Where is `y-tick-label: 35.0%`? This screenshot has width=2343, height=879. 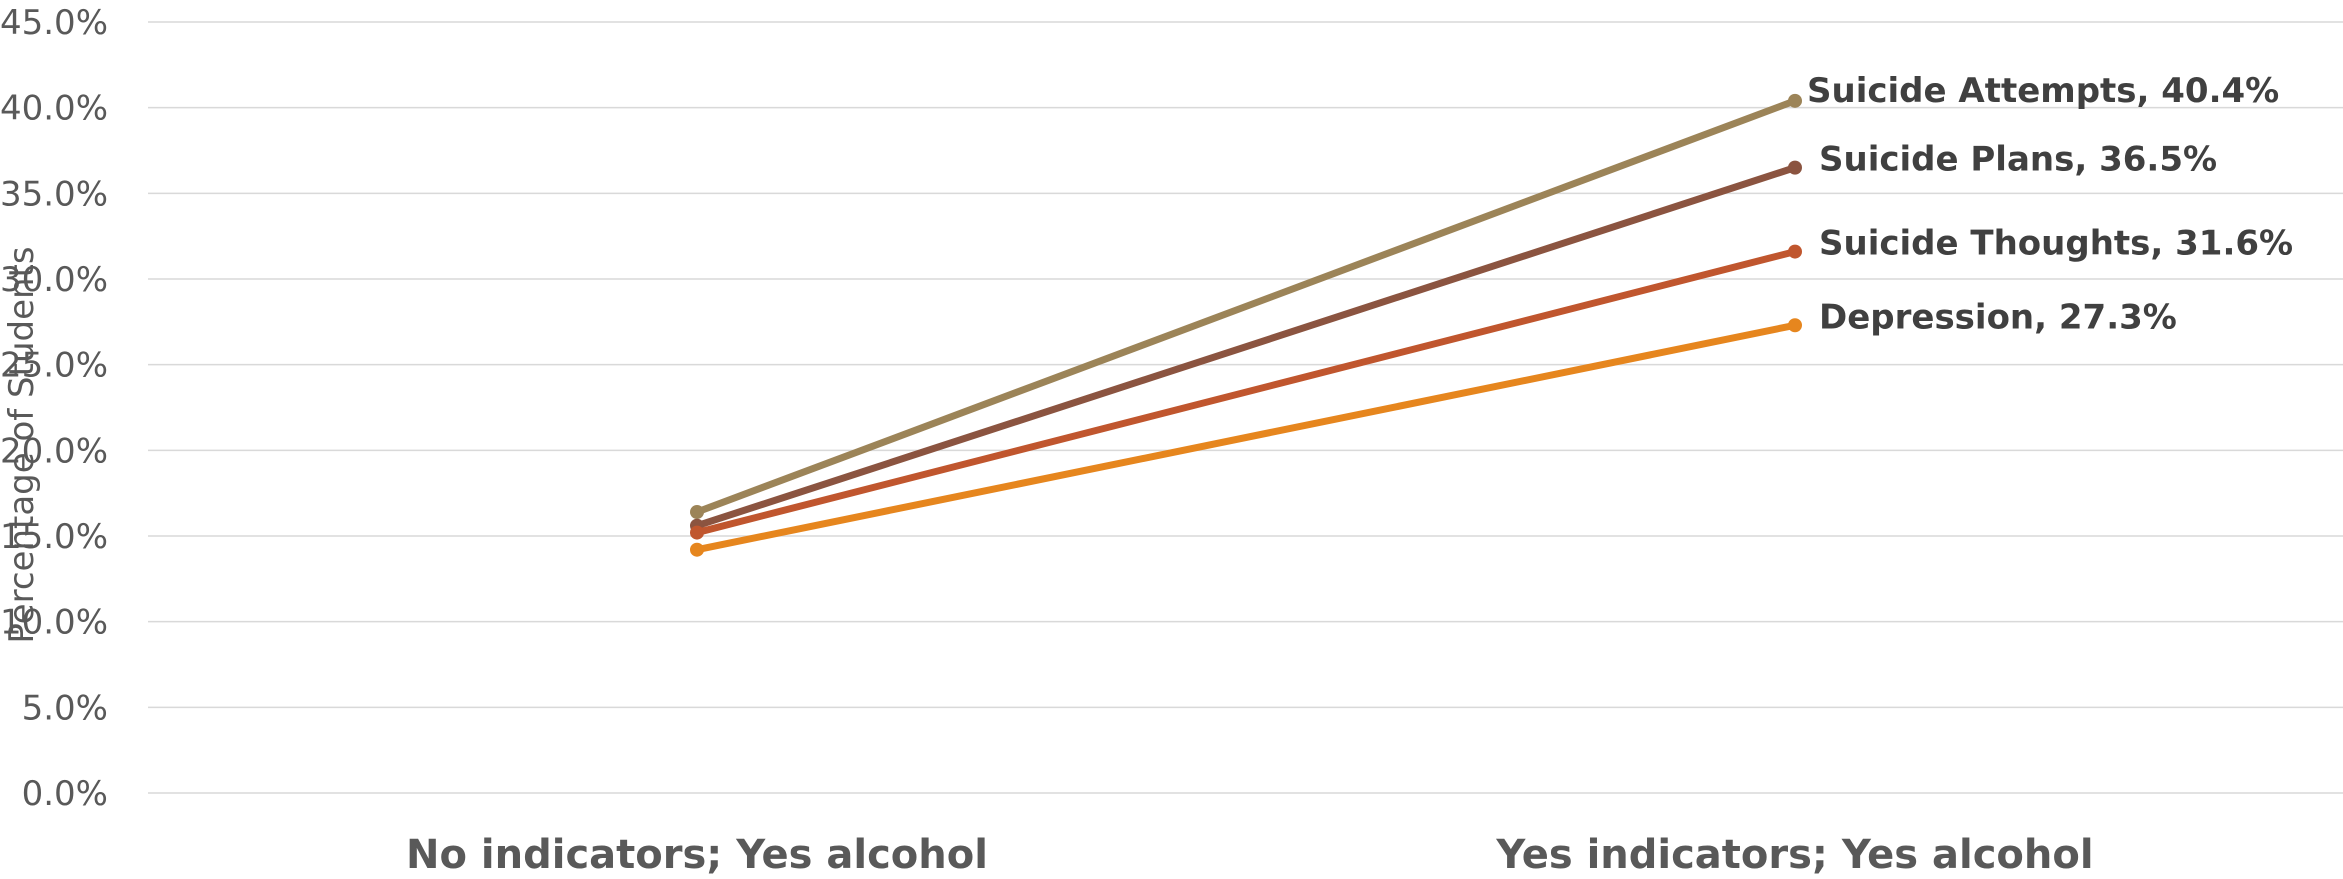 y-tick-label: 35.0% is located at coordinates (54, 194).